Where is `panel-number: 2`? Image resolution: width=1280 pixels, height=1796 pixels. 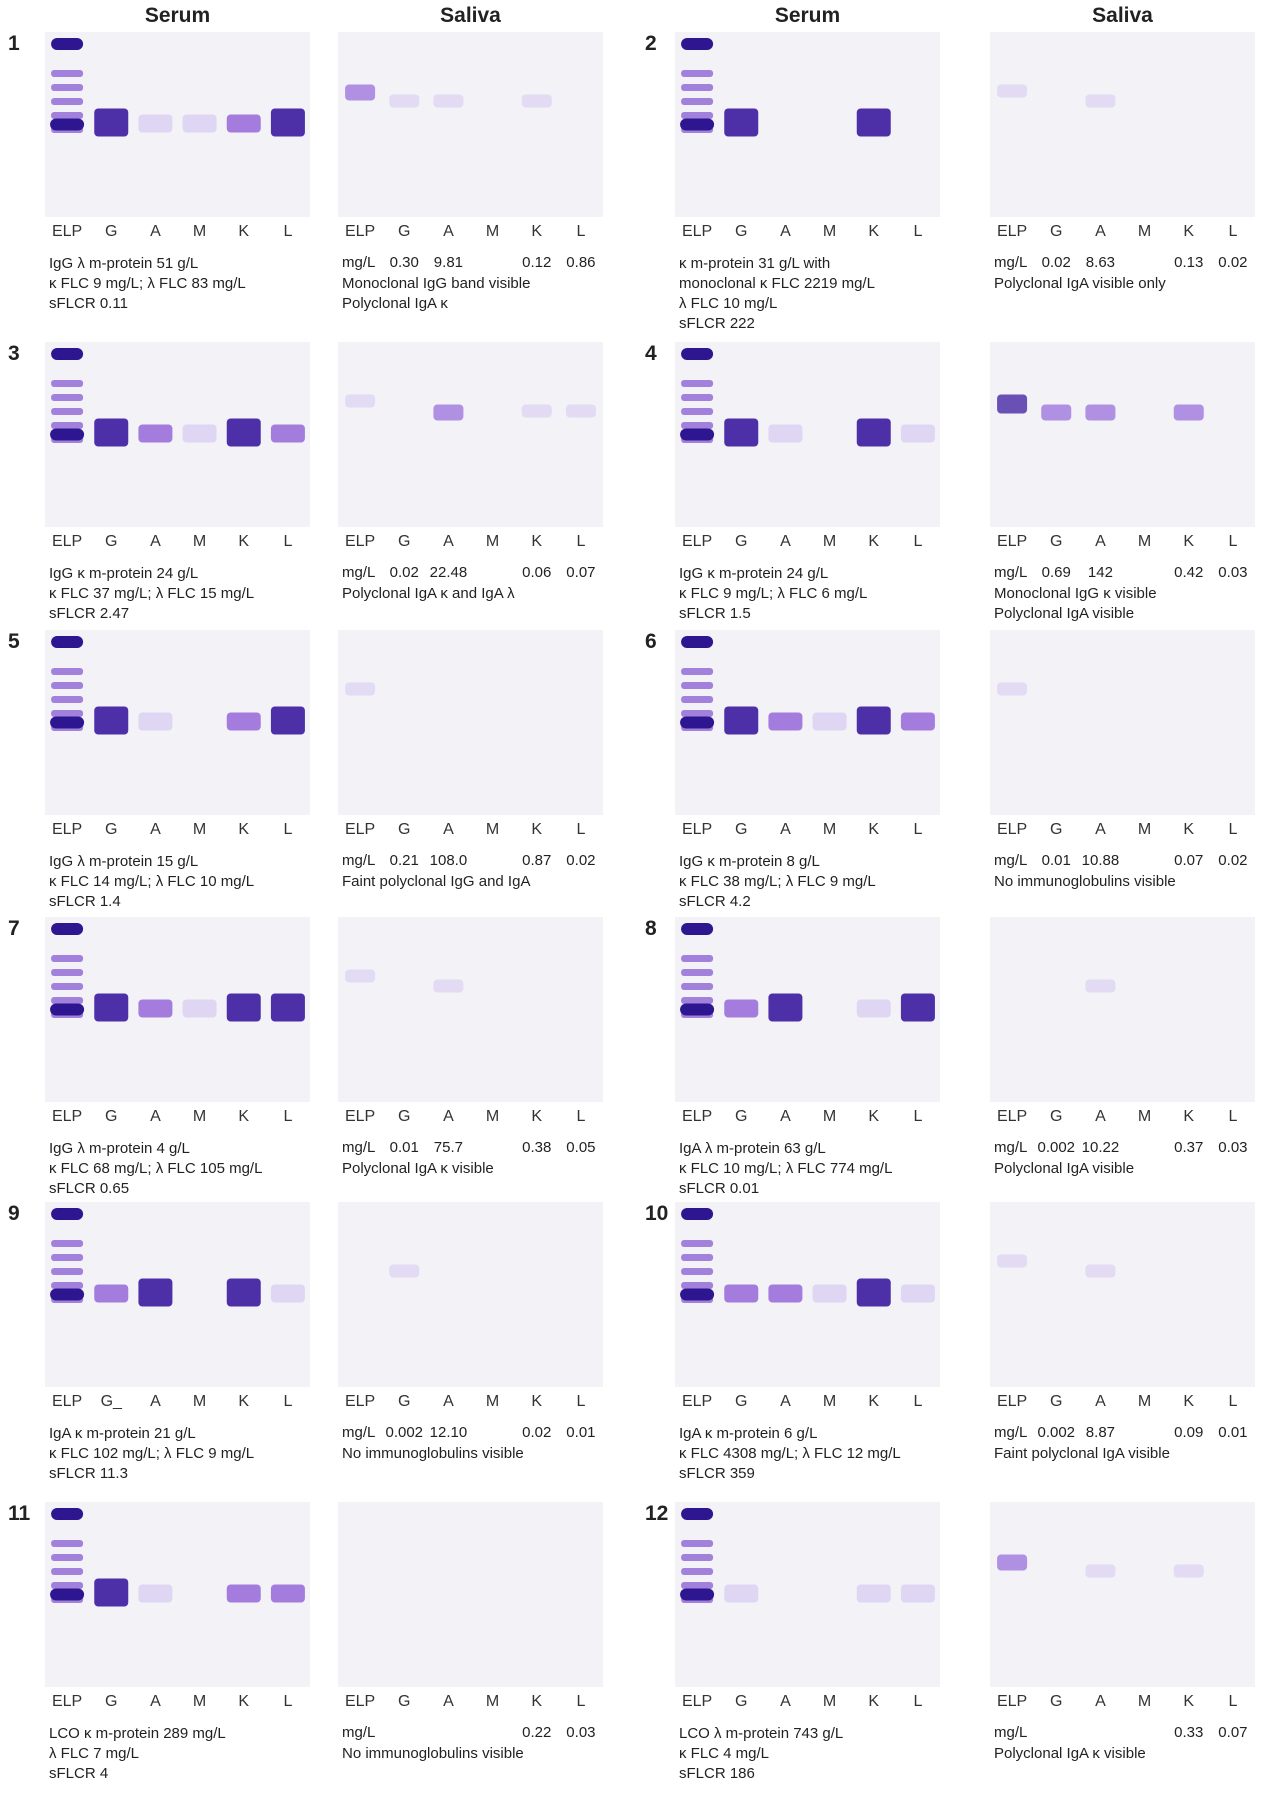 panel-number: 2 is located at coordinates (651, 43).